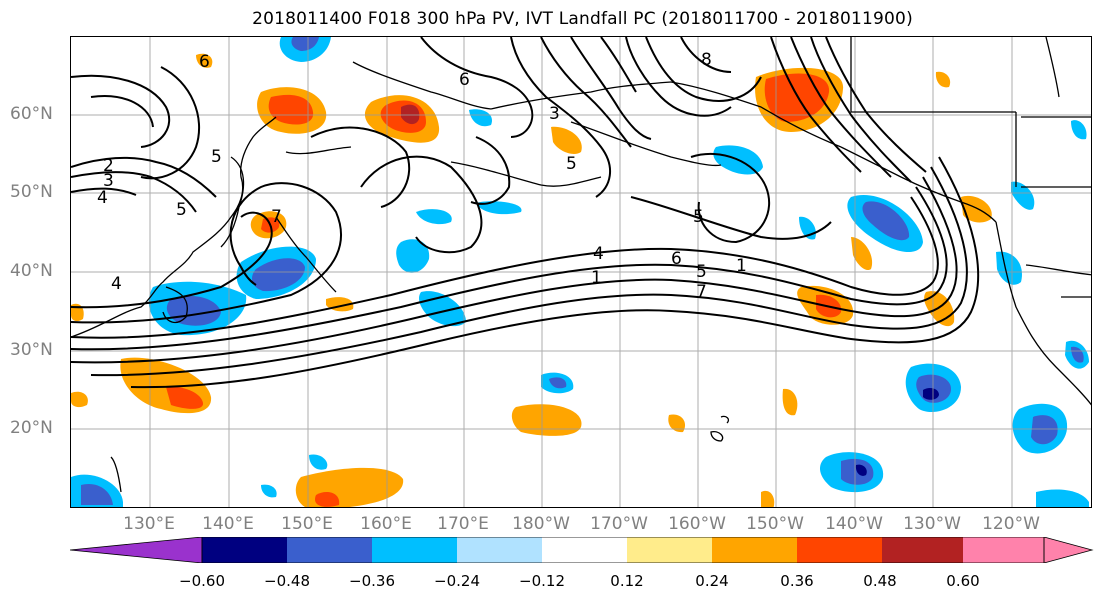 The image size is (1105, 601). Describe the element at coordinates (697, 524) in the screenshot. I see `longitude-label: 160°W` at that location.